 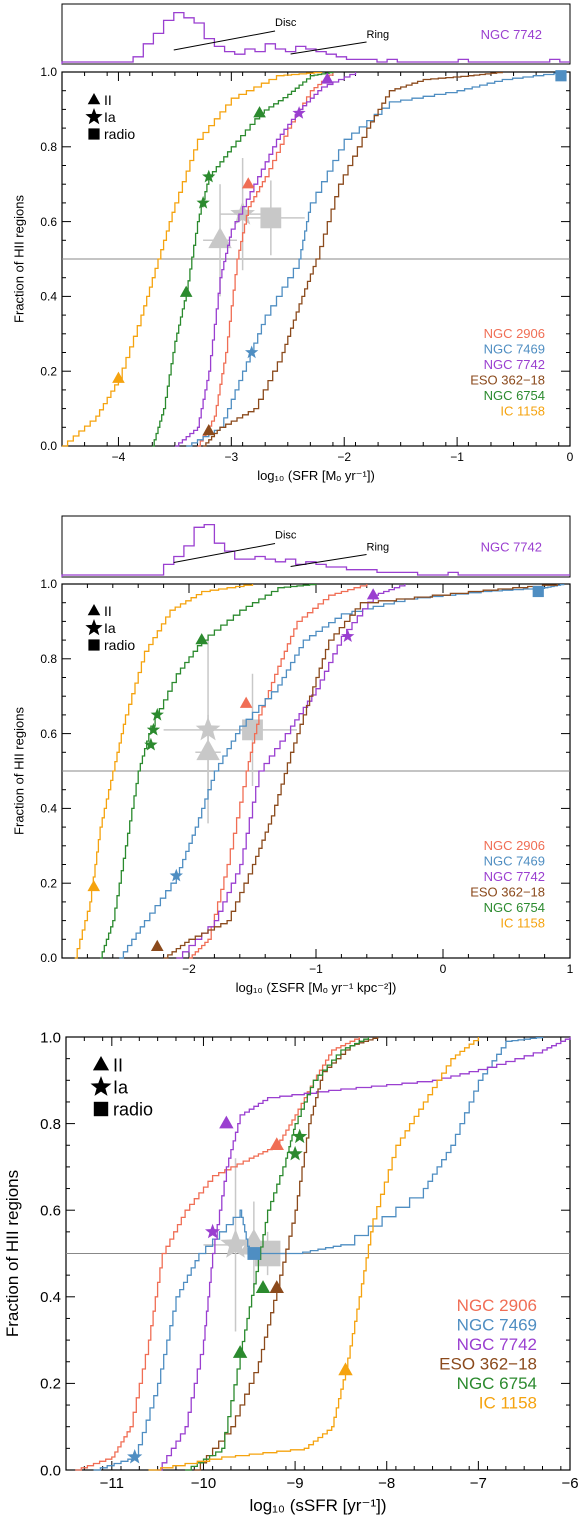 What do you see at coordinates (48, 446) in the screenshot?
I see `y-tick-label: 0.0` at bounding box center [48, 446].